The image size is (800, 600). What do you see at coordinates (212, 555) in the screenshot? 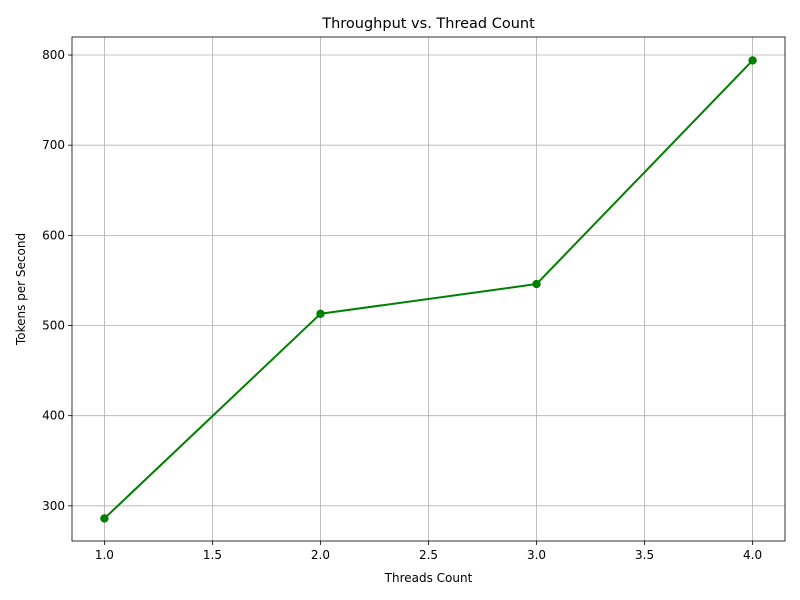
I see `x-tick-label: 1.5` at bounding box center [212, 555].